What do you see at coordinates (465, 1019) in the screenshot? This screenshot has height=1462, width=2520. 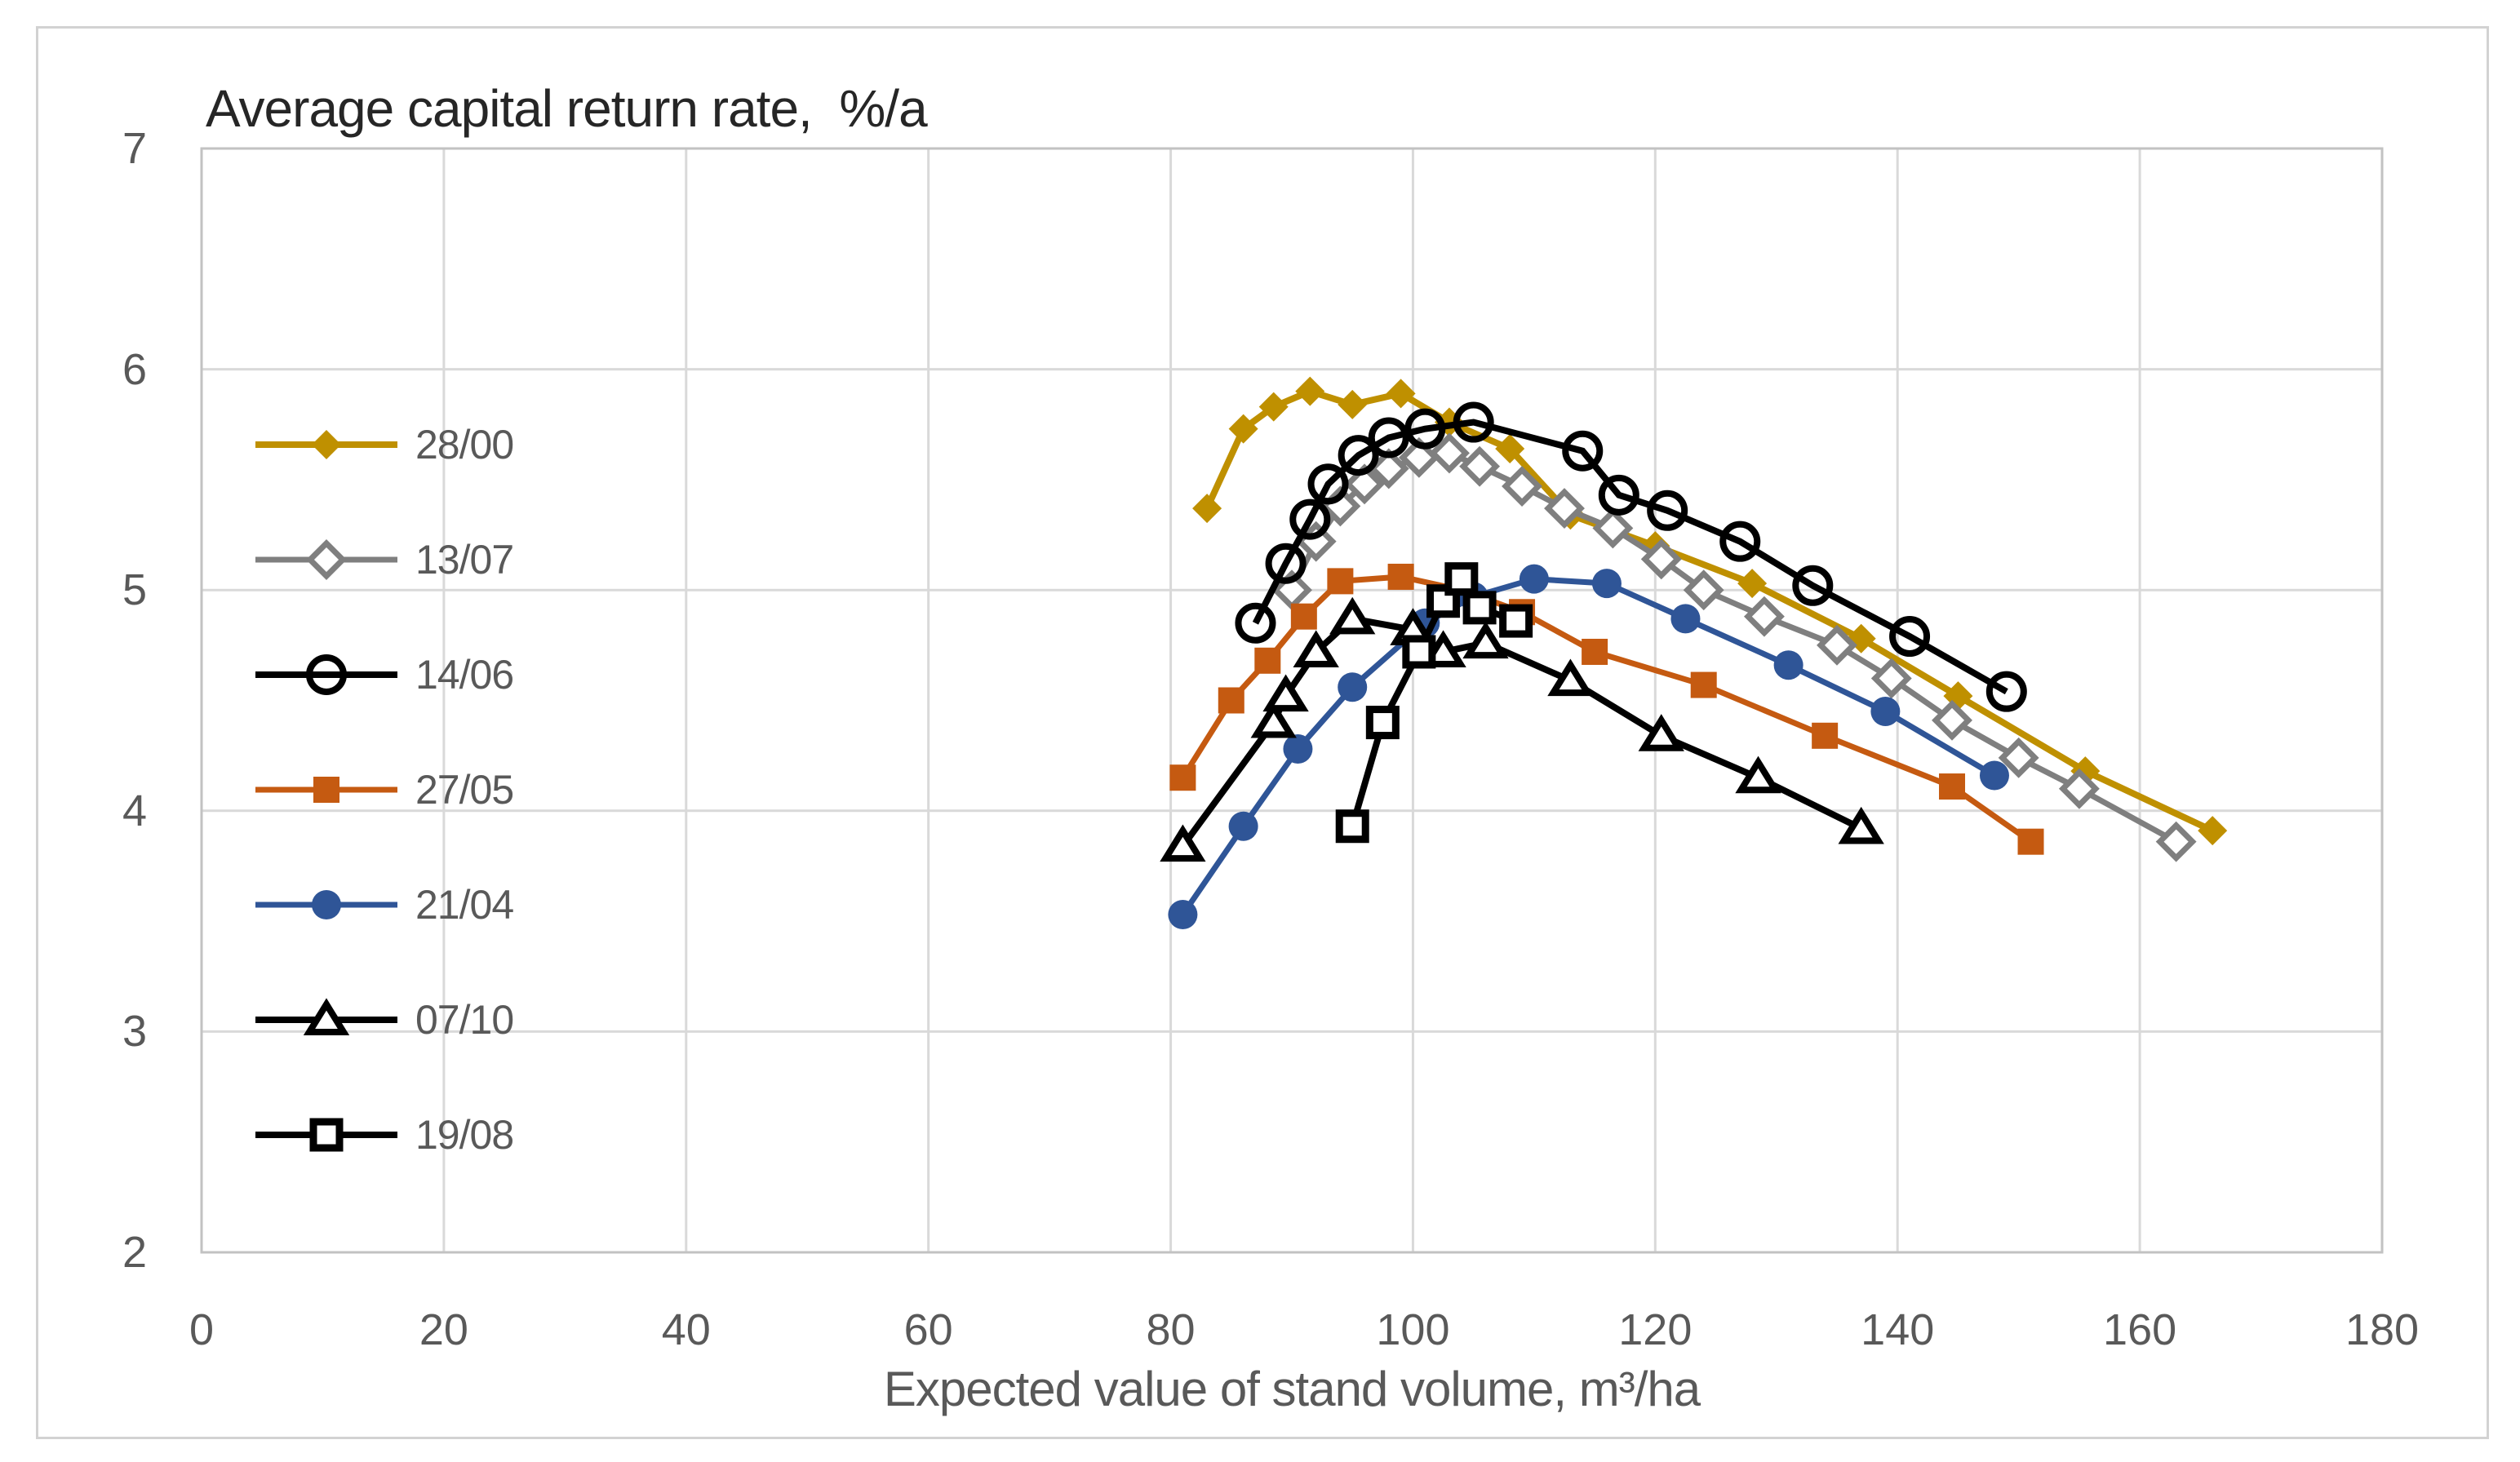 I see `legend-label-07-10: 07/10` at bounding box center [465, 1019].